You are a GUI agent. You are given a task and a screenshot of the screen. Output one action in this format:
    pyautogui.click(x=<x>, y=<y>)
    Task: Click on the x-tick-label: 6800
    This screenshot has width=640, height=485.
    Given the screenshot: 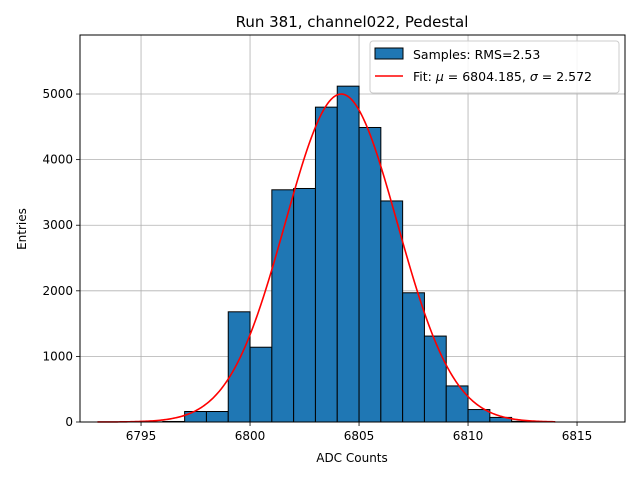 What is the action you would take?
    pyautogui.click(x=250, y=436)
    